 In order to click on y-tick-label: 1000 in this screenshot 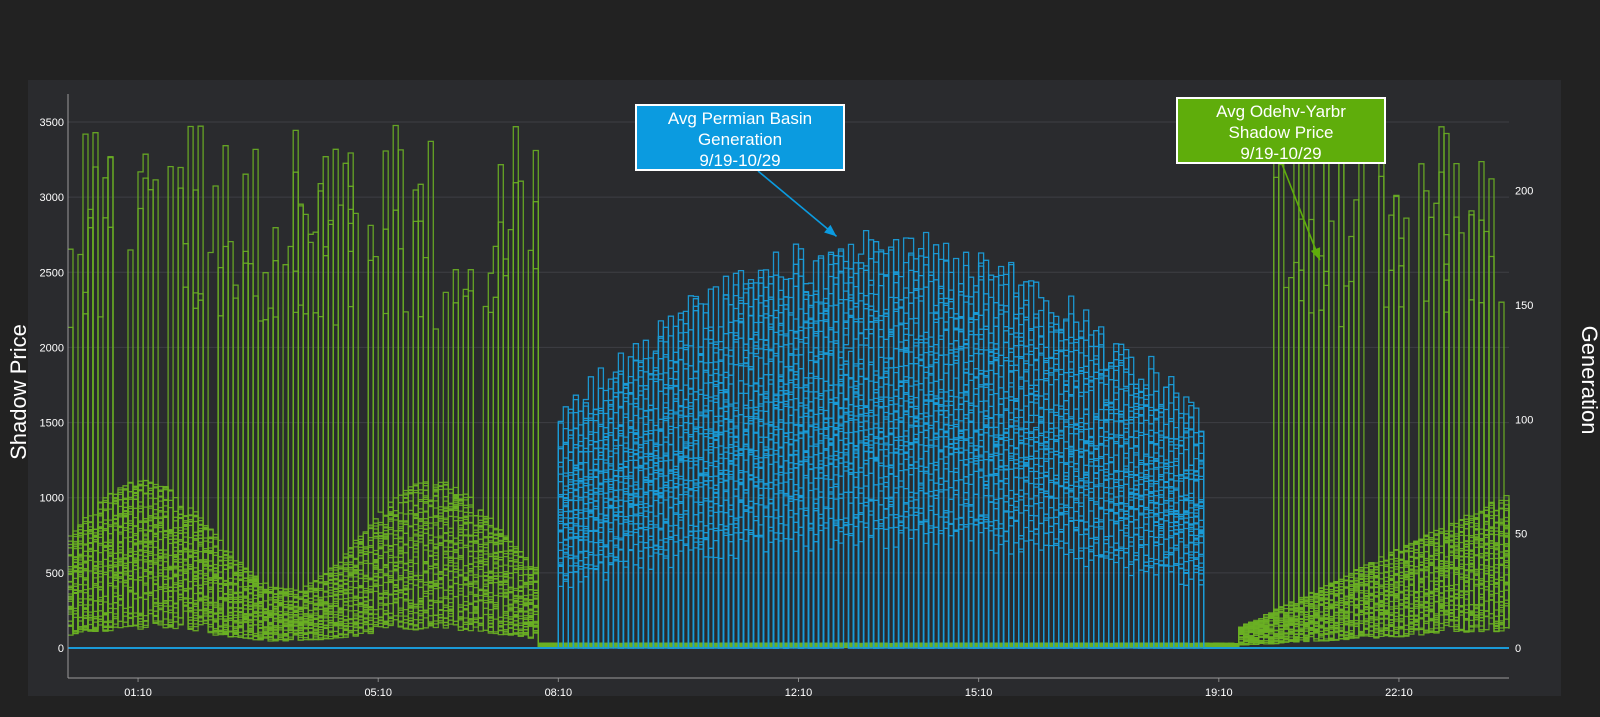, I will do `click(52, 499)`.